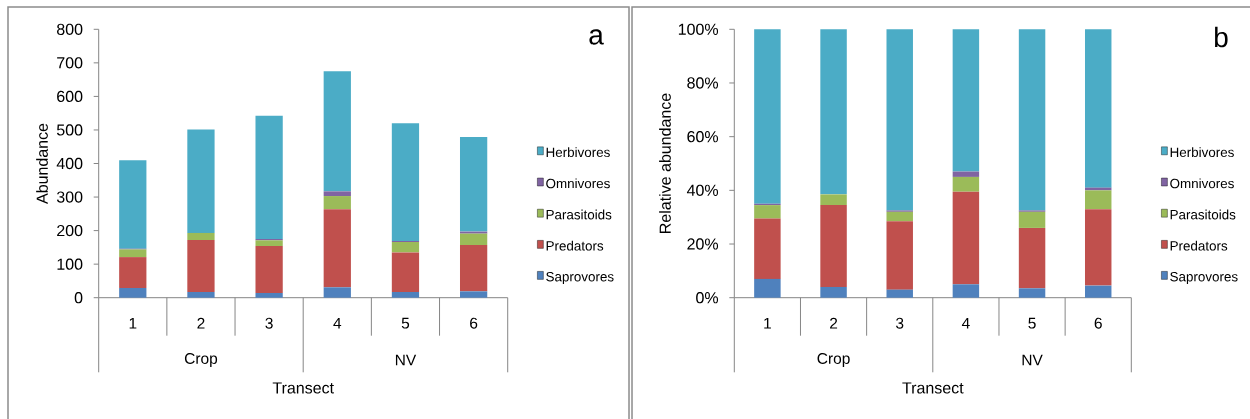 The height and width of the screenshot is (419, 1250). I want to click on y-tick-label: 500, so click(69, 130).